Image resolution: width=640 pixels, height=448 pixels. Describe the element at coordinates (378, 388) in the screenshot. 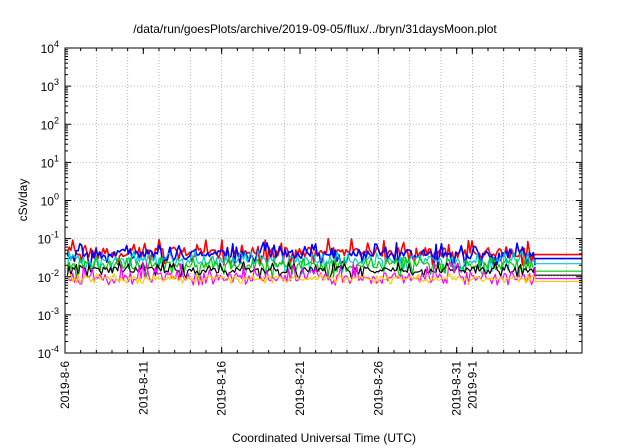

I see `x-tick-label: 2019-8-26` at that location.